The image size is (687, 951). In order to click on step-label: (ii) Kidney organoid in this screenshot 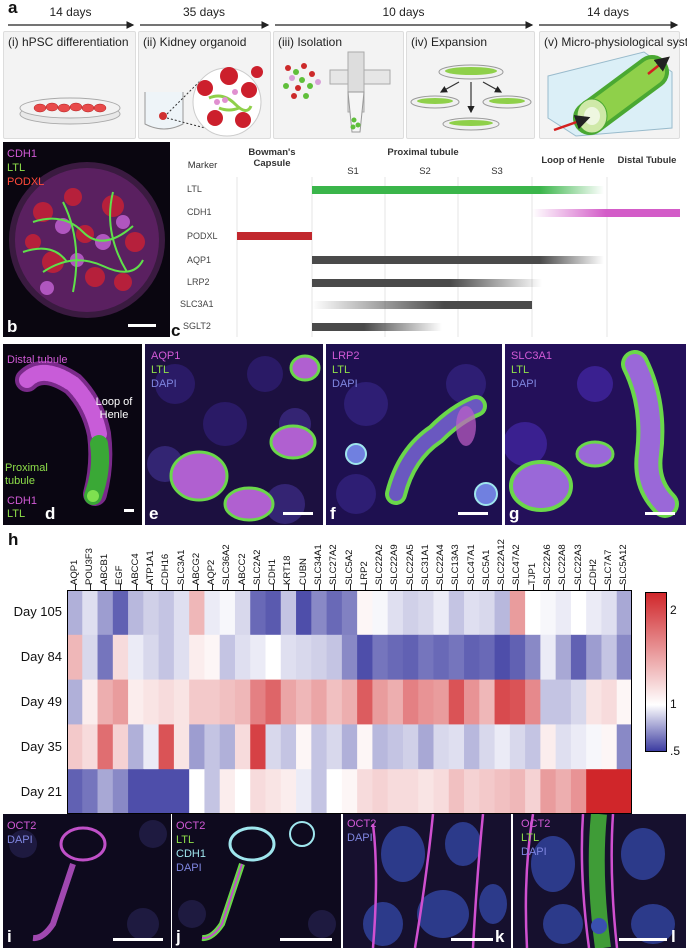, I will do `click(195, 42)`.